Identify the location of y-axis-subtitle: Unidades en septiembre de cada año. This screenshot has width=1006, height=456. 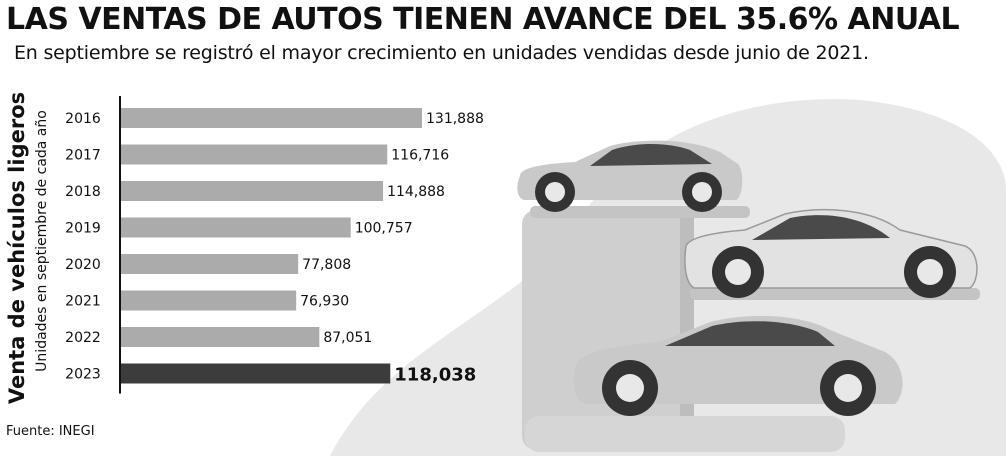
(42, 241).